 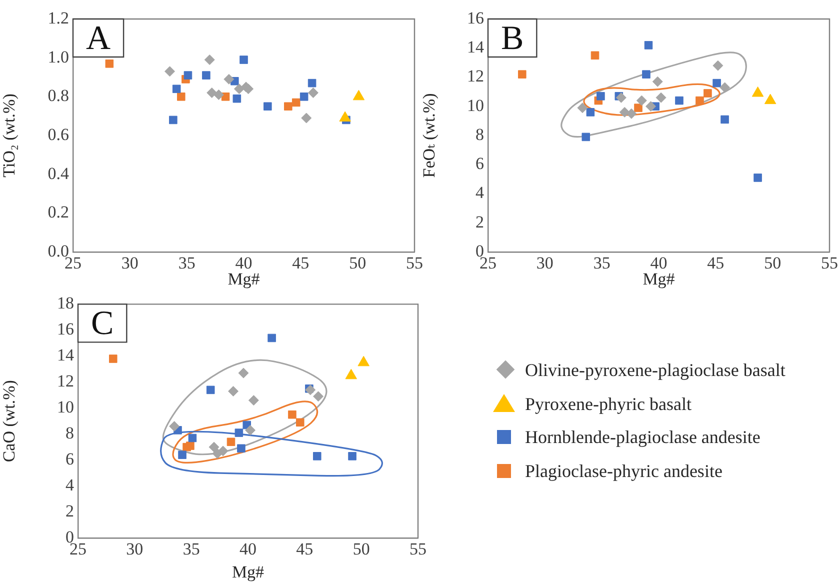 I want to click on y-axis-title: FeOₜ (wt.%), so click(x=429, y=135).